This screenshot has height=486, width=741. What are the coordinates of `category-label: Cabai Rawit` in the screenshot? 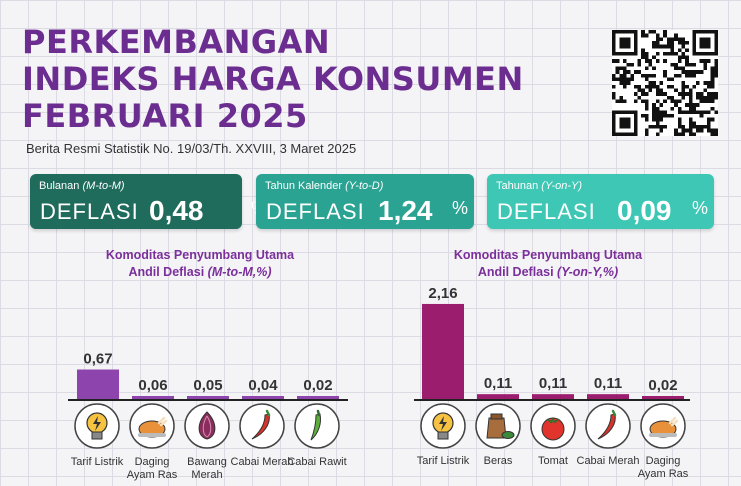 It's located at (317, 462).